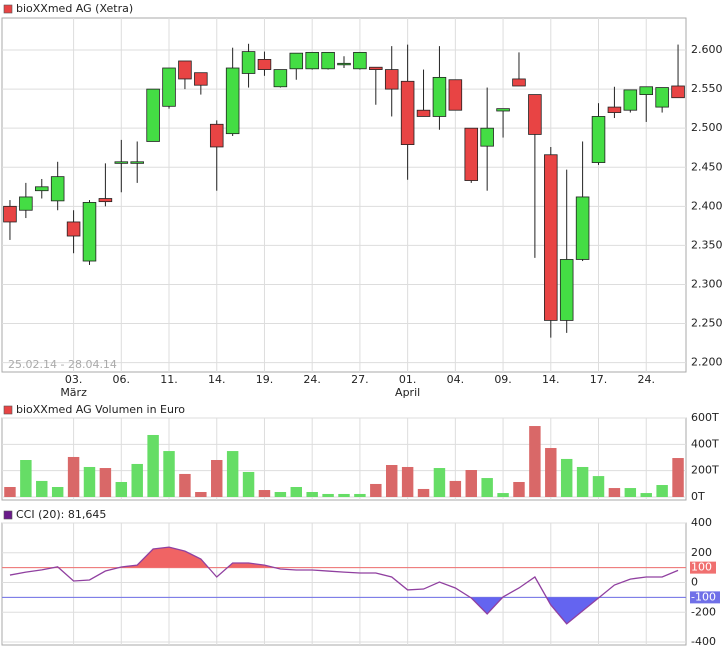 This screenshot has height=656, width=726. What do you see at coordinates (169, 379) in the screenshot?
I see `x-tick-label: 11.` at bounding box center [169, 379].